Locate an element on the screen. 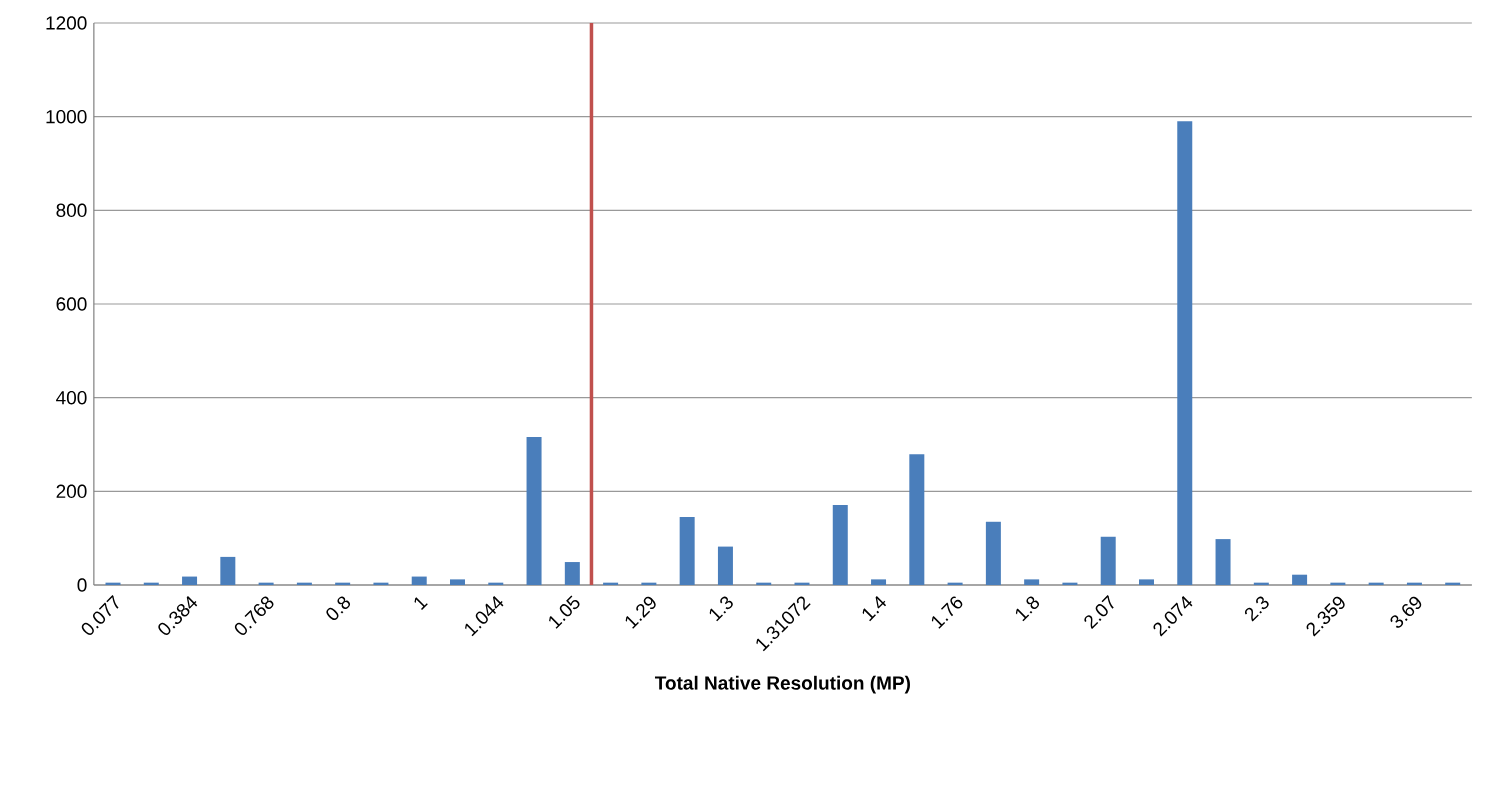 The height and width of the screenshot is (787, 1501). x-tick-label: 3.69 is located at coordinates (1406, 612).